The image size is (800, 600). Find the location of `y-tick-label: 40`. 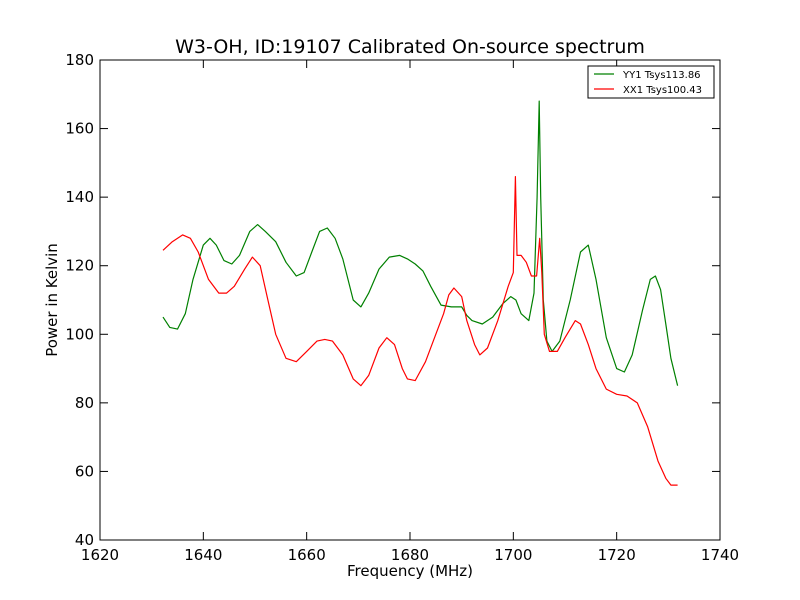

y-tick-label: 40 is located at coordinates (84, 540).